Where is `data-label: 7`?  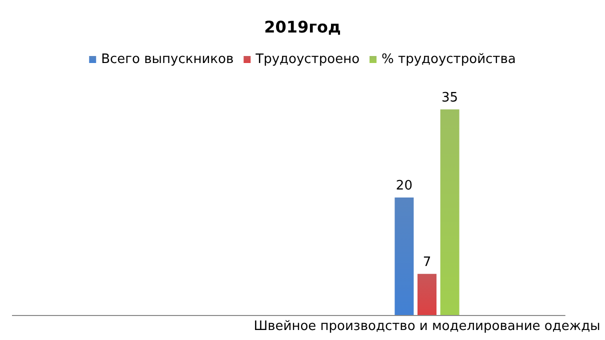 data-label: 7 is located at coordinates (427, 262).